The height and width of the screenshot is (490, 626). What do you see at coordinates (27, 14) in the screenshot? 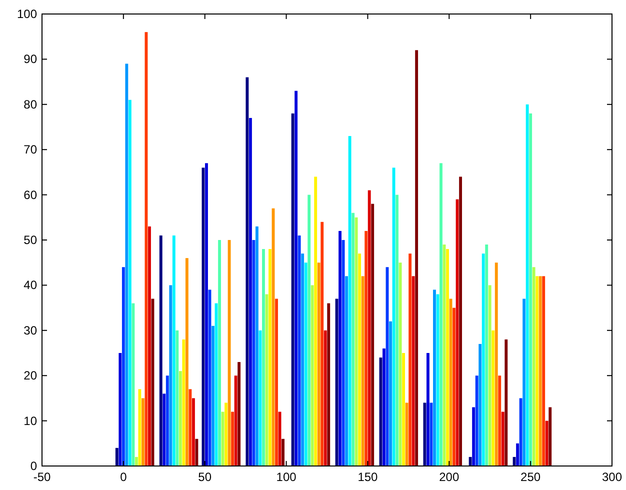
I see `y-tick-label: 100` at bounding box center [27, 14].